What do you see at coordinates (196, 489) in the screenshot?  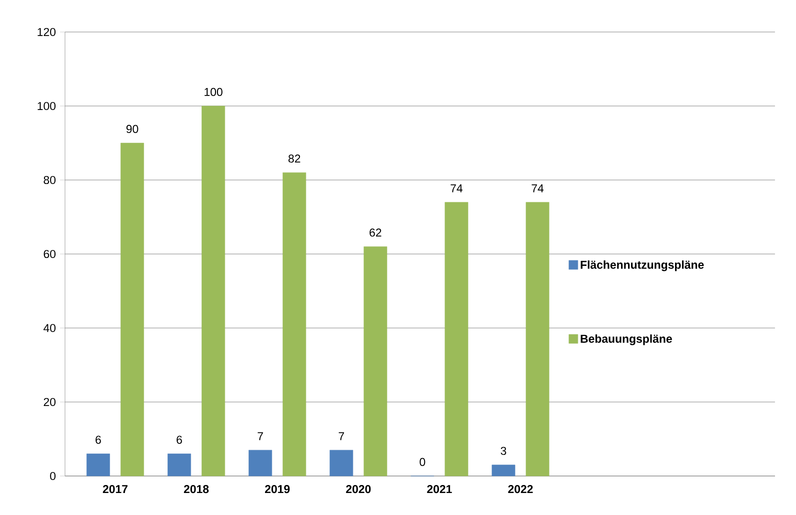 I see `x-tick-label: 2018` at bounding box center [196, 489].